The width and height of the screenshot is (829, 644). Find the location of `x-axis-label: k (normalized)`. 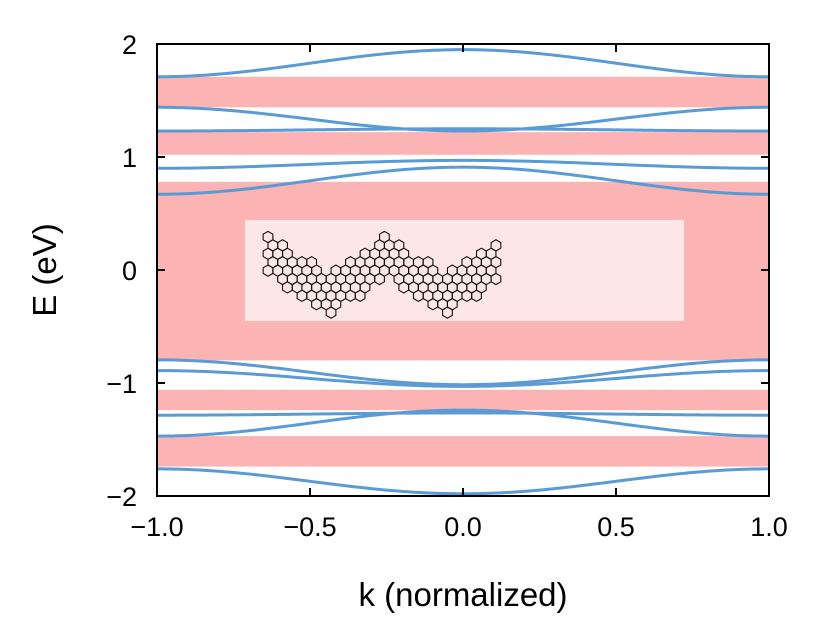

x-axis-label: k (normalized) is located at coordinates (462, 594).